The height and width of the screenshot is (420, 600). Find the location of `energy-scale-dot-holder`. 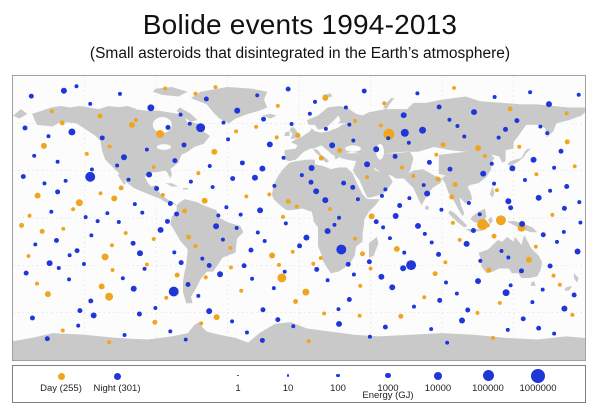

energy-scale-dot-holder is located at coordinates (338, 375).